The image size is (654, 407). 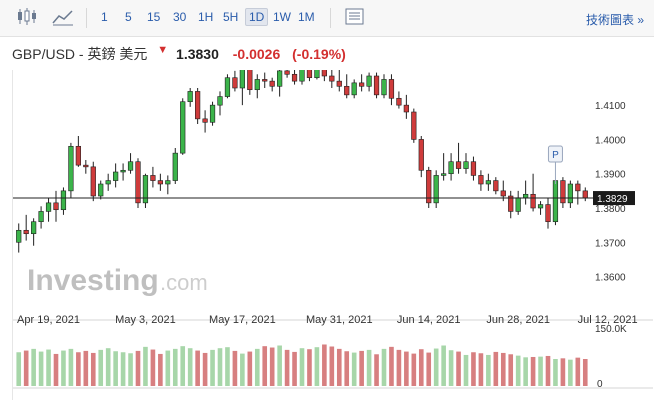 What do you see at coordinates (154, 17) in the screenshot?
I see `timeframe-15: 15` at bounding box center [154, 17].